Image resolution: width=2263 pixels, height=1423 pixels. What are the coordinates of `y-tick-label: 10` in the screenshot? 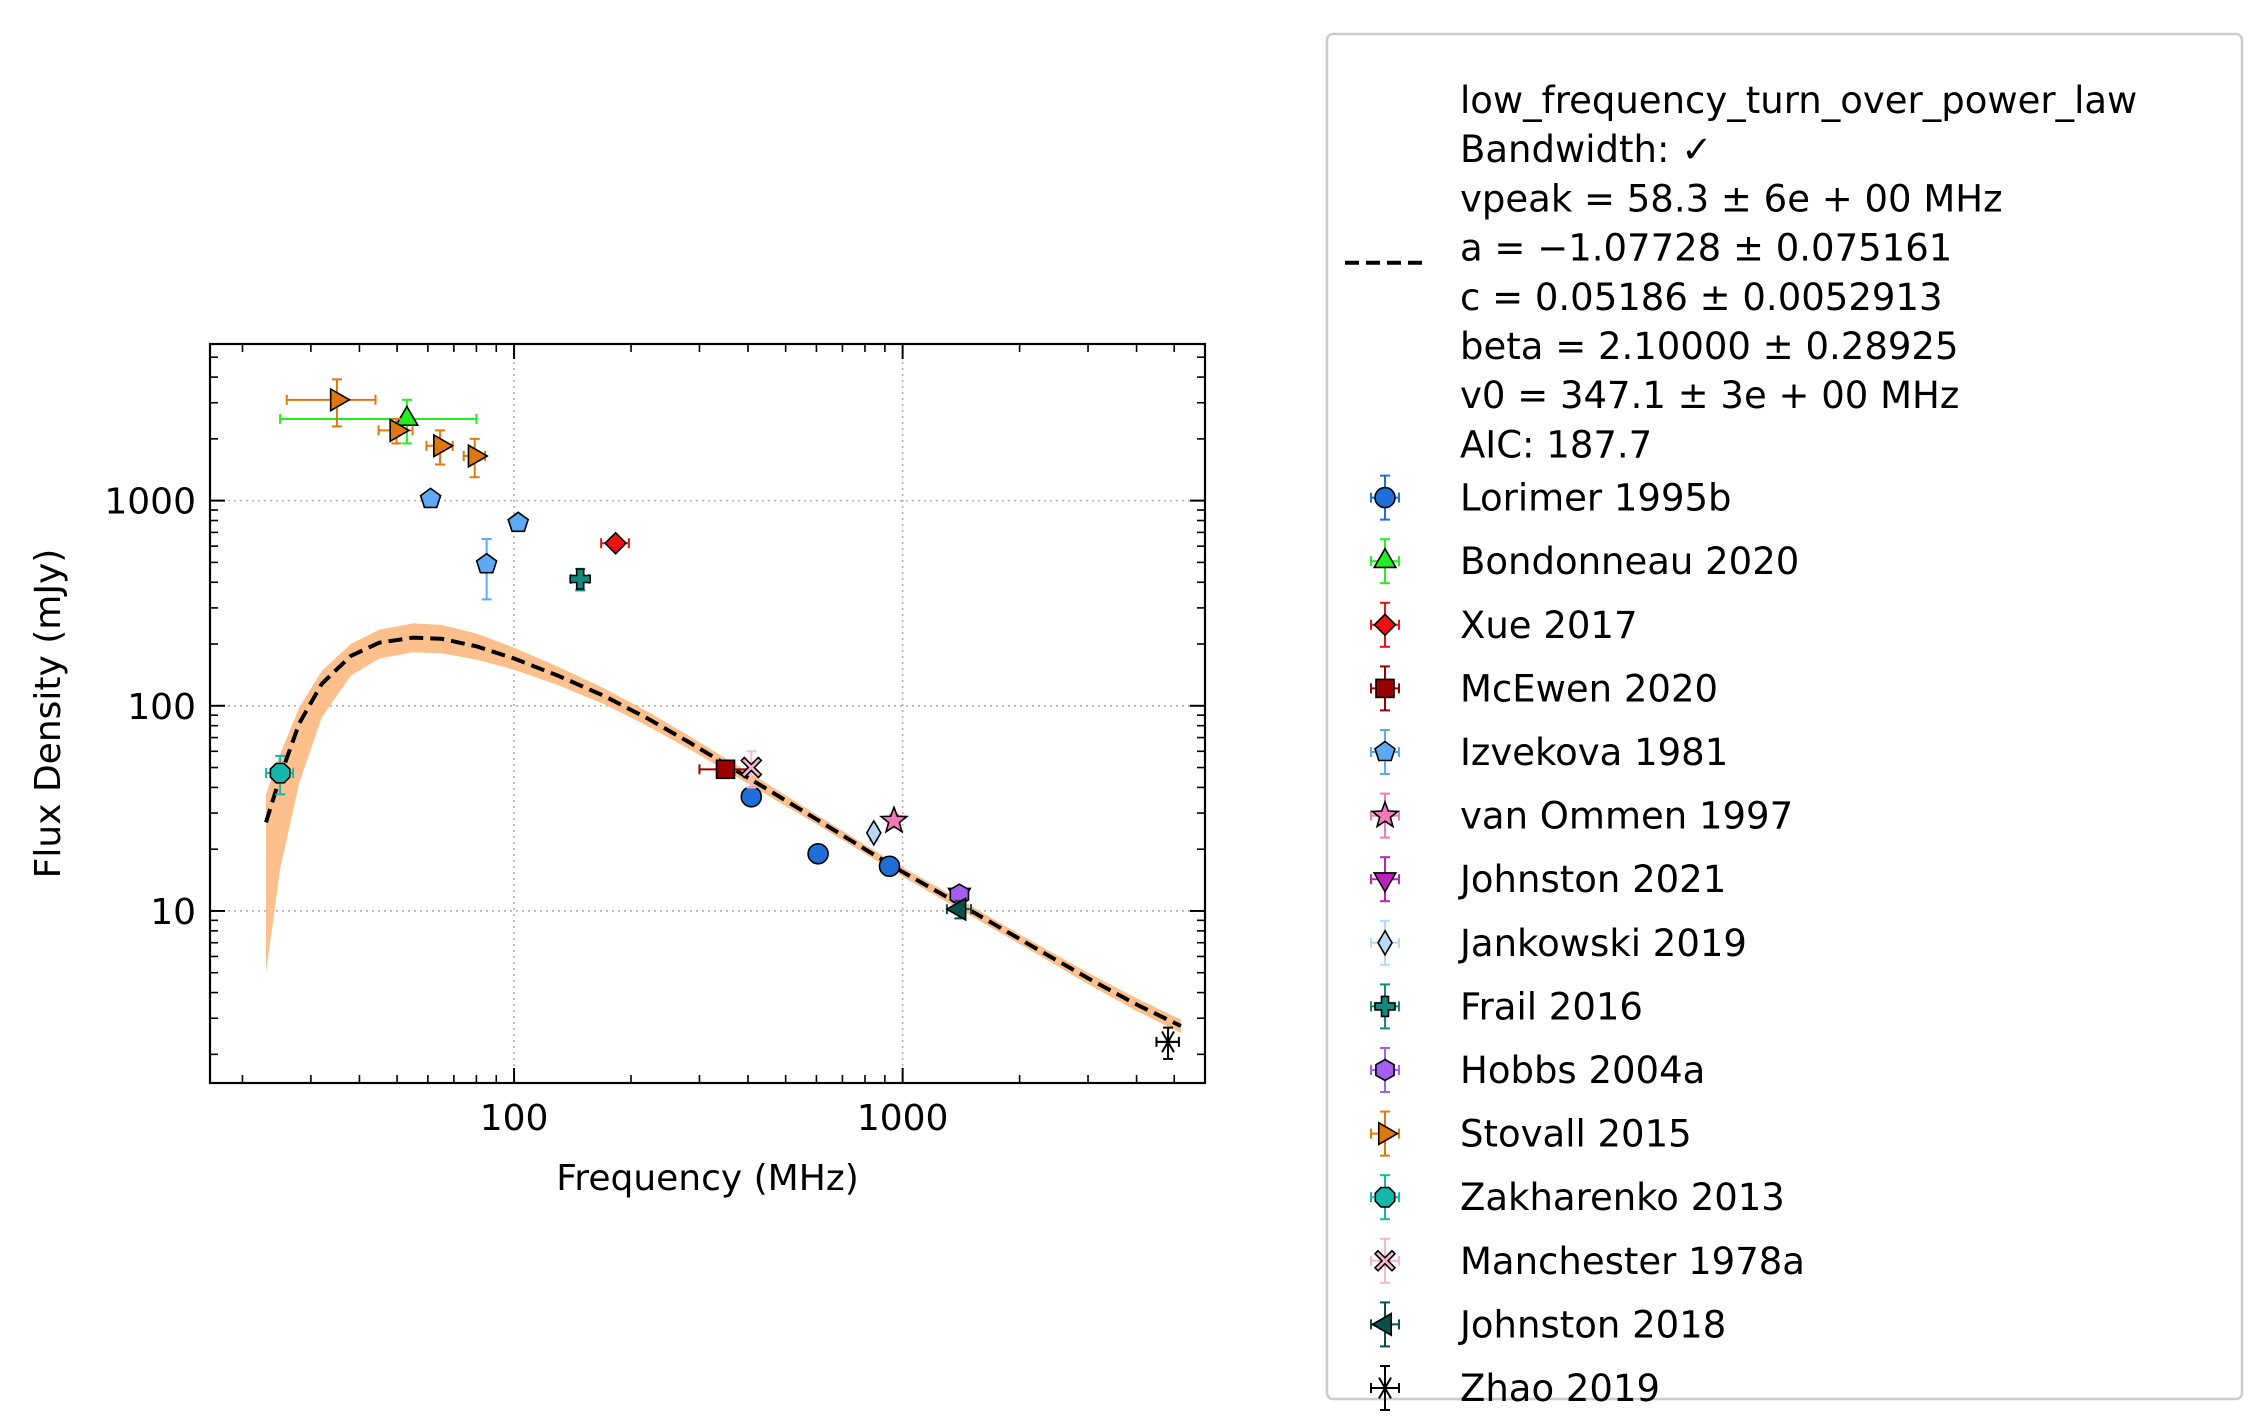 It's located at (173, 912).